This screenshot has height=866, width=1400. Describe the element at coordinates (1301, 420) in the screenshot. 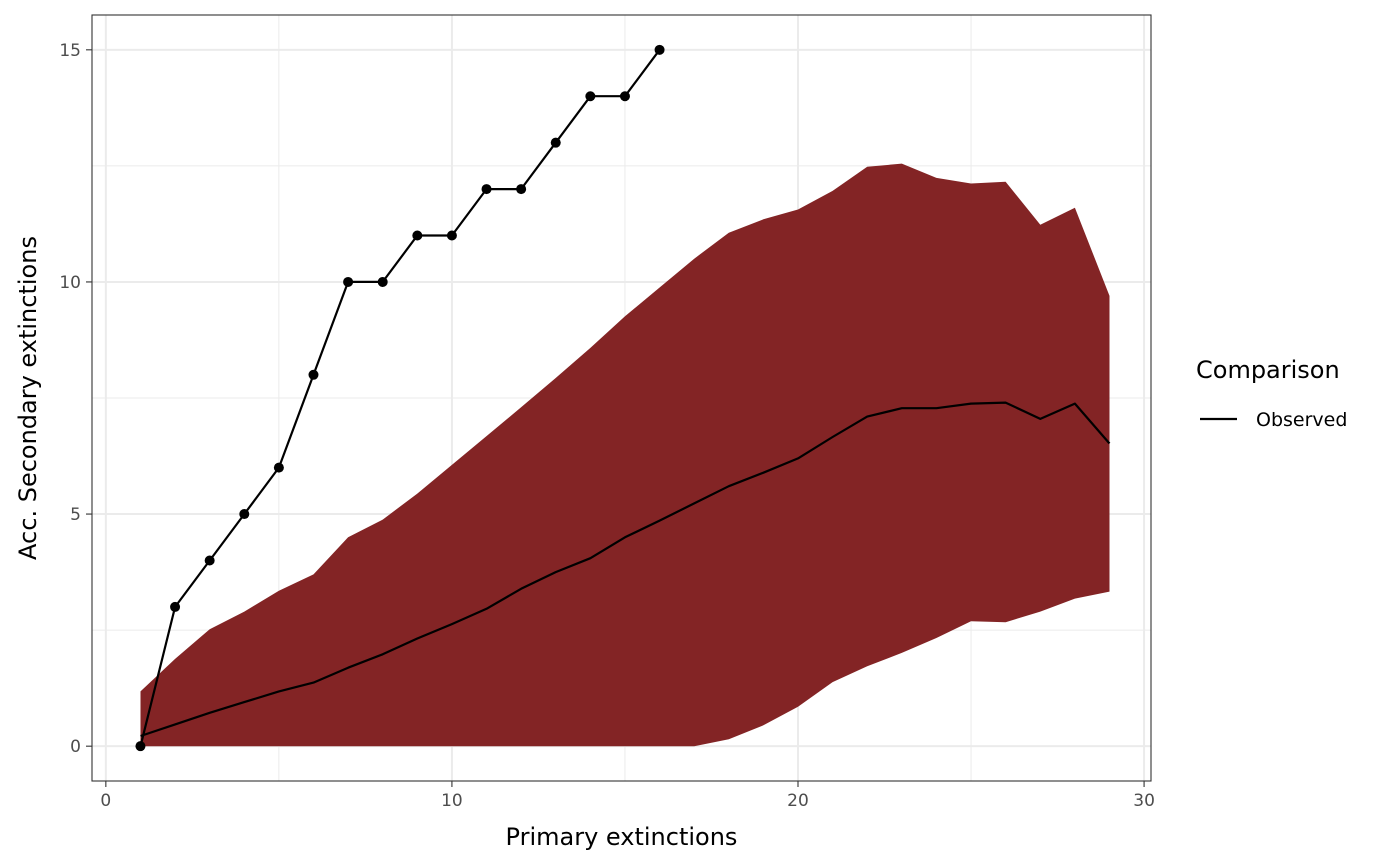

I see `legend-label-observed: Observed` at that location.